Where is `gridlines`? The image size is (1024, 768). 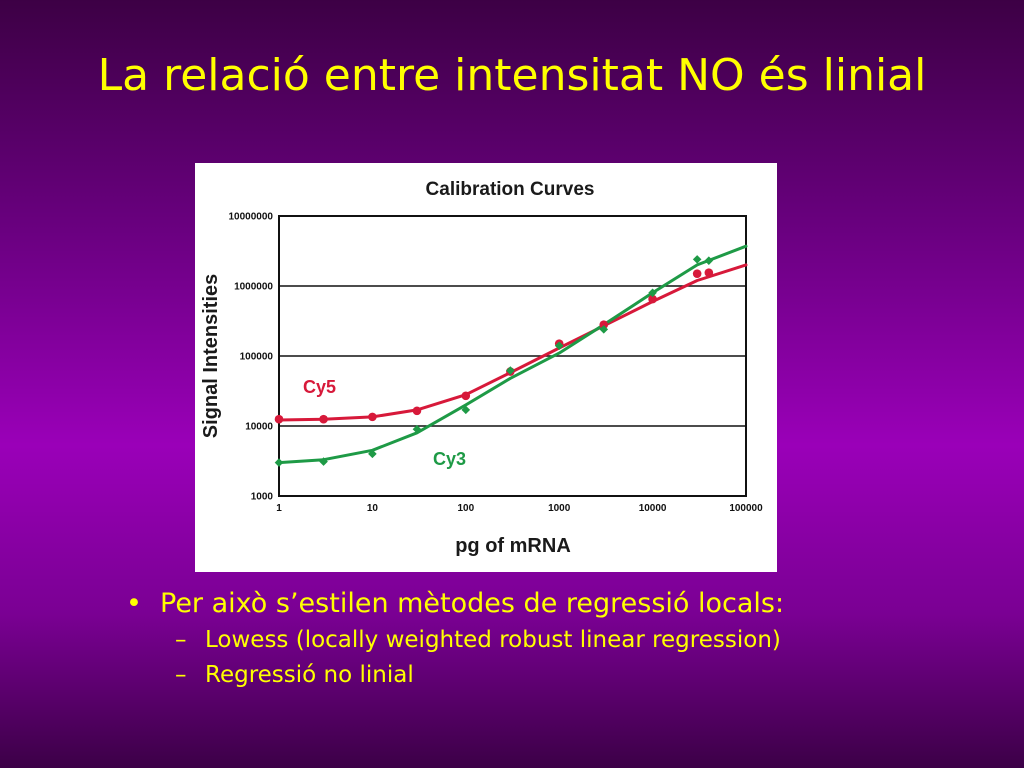 gridlines is located at coordinates (512, 356).